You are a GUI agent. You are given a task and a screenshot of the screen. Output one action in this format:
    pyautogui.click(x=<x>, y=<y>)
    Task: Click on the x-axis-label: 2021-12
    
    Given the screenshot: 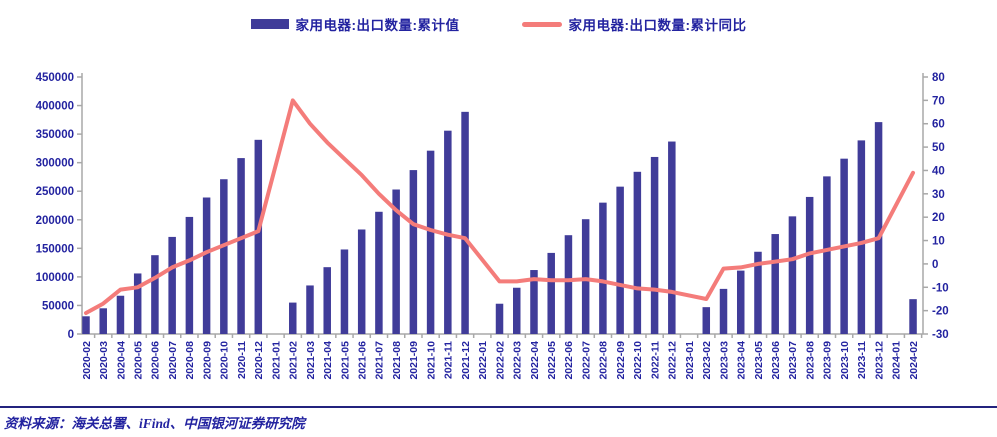 What is the action you would take?
    pyautogui.click(x=466, y=360)
    